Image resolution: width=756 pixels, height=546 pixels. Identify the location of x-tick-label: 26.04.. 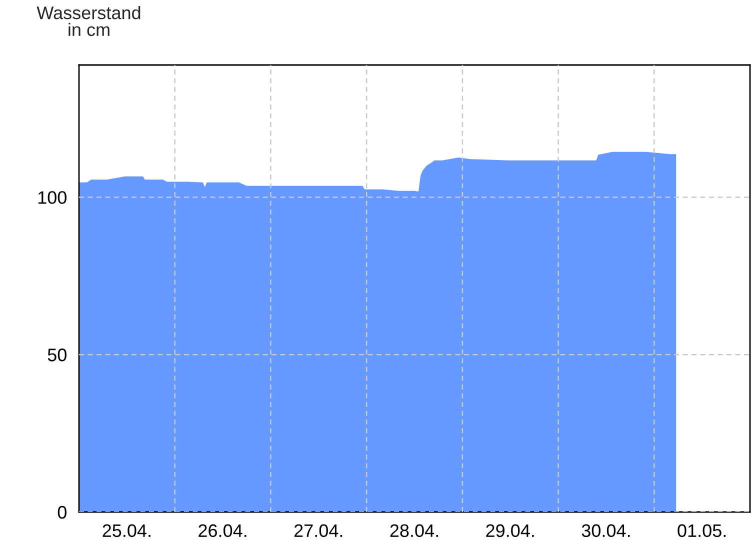
(222, 531).